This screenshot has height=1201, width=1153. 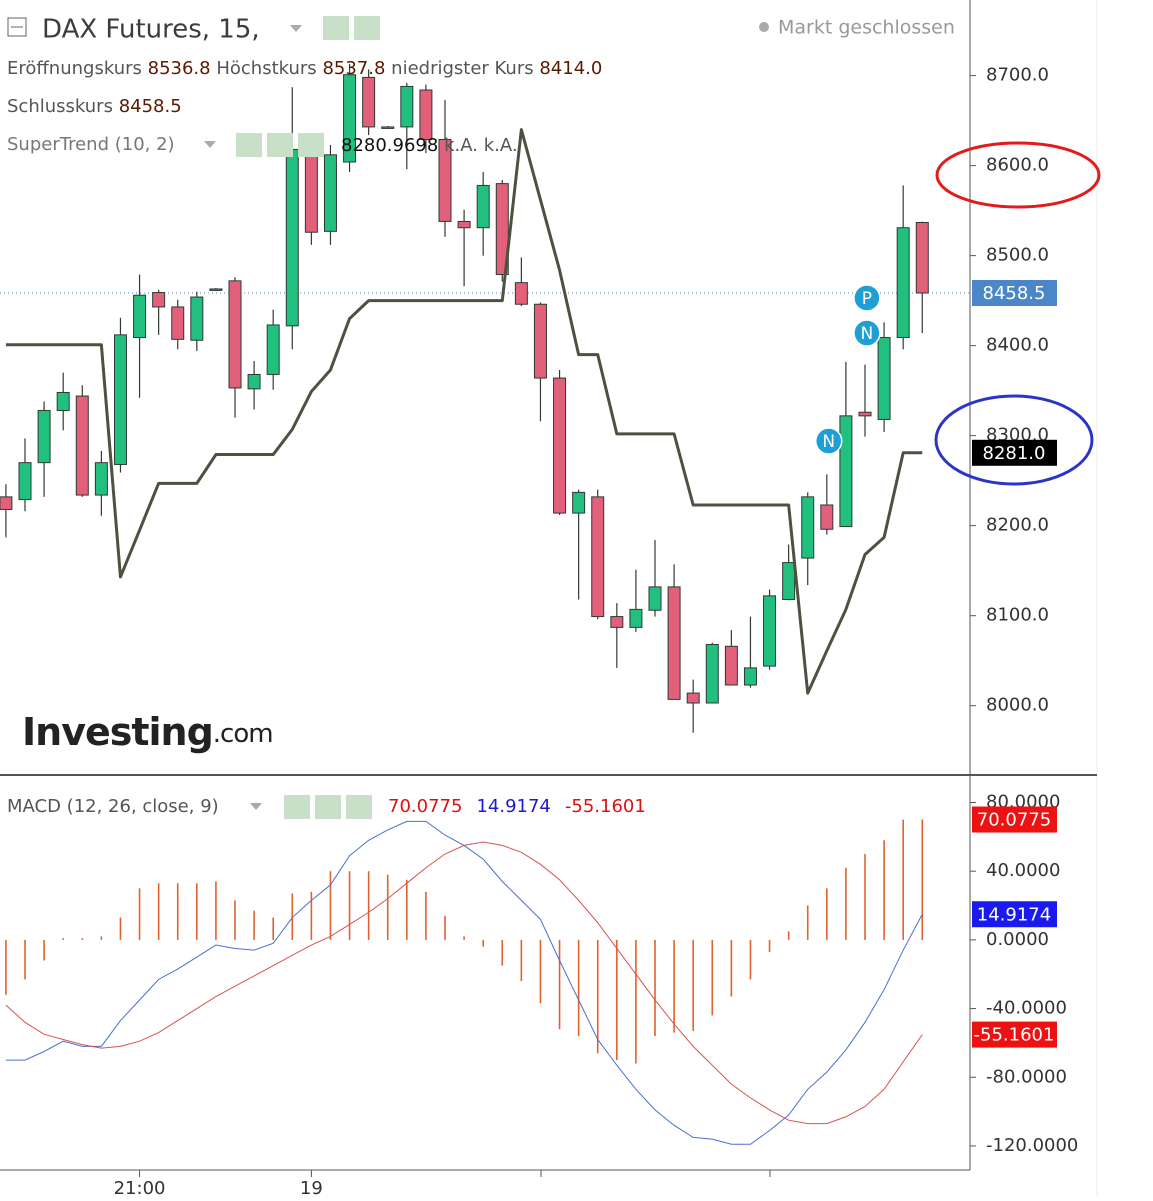 I want to click on indicator-name: MACD (12, 26, close, 9), so click(x=113, y=806).